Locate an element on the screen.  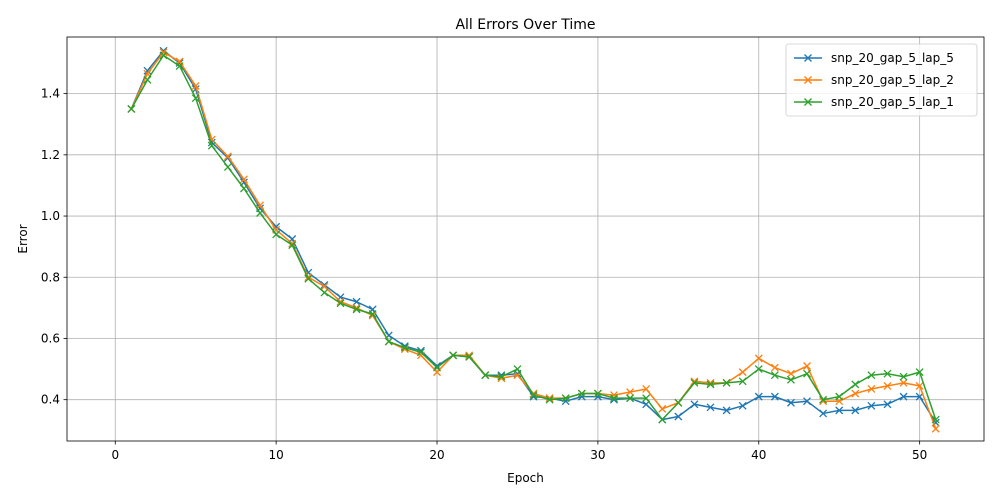
x-tick-label: 30 is located at coordinates (597, 455).